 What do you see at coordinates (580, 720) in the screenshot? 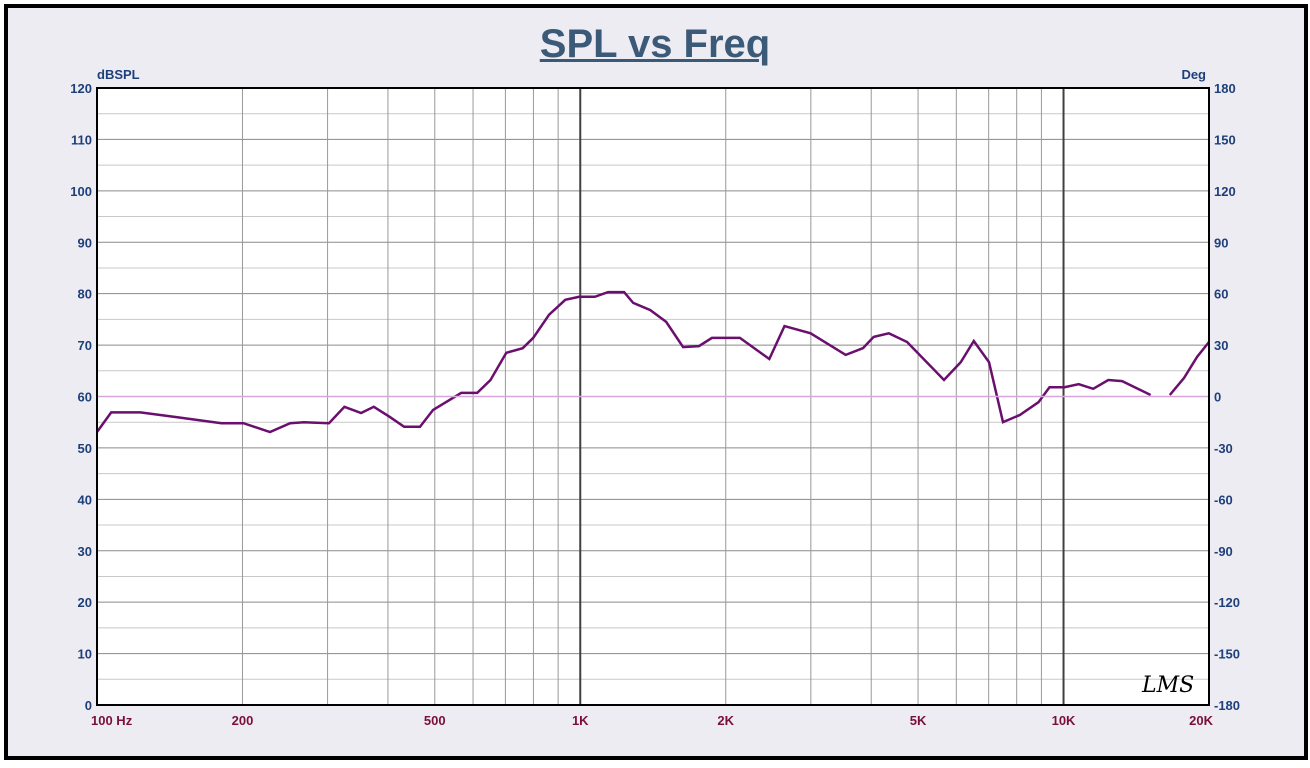
I see `x-tick-label: 1K` at bounding box center [580, 720].